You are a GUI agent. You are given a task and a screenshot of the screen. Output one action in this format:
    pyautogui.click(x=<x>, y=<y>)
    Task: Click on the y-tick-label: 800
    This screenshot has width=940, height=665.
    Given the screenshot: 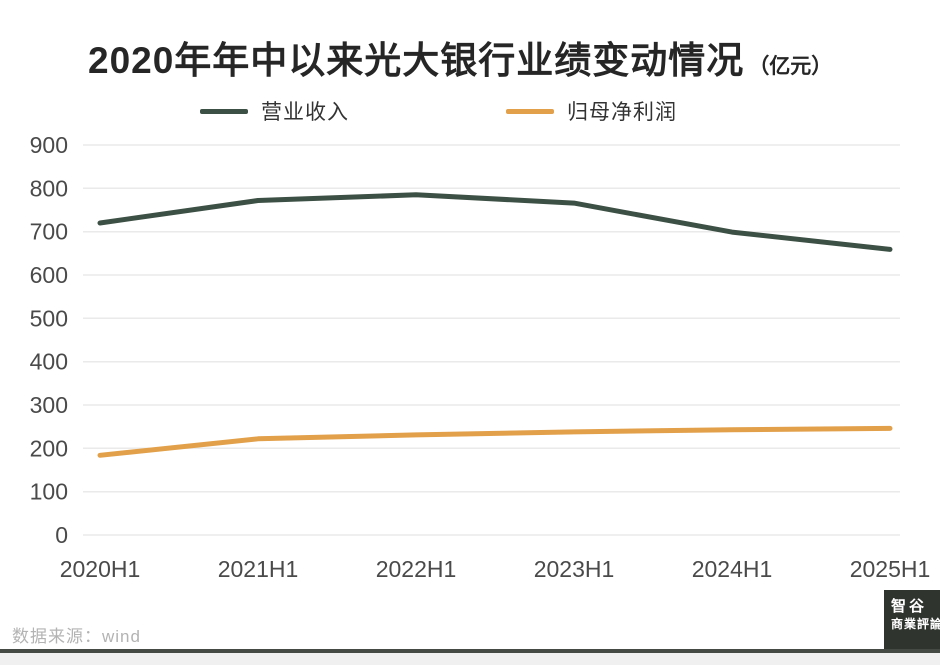 What is the action you would take?
    pyautogui.click(x=49, y=188)
    